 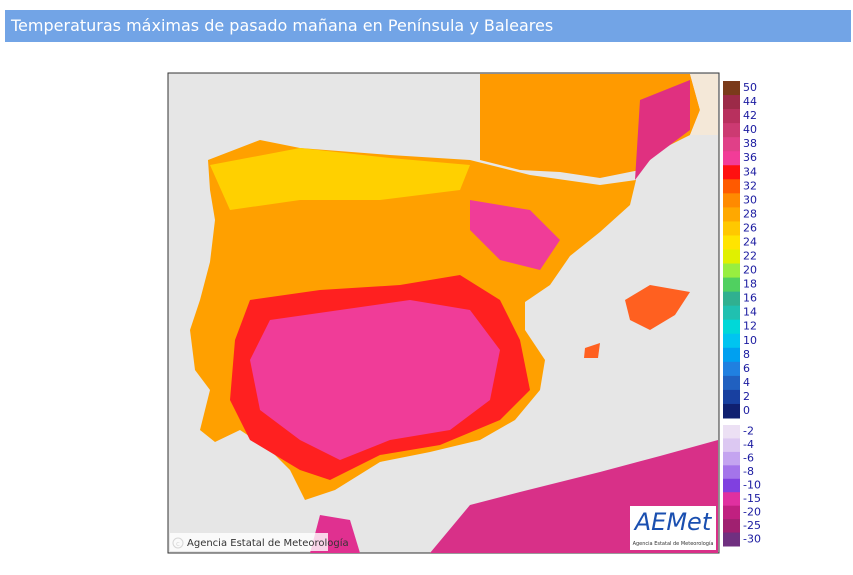 I want to click on legend-label: 28, so click(x=750, y=213).